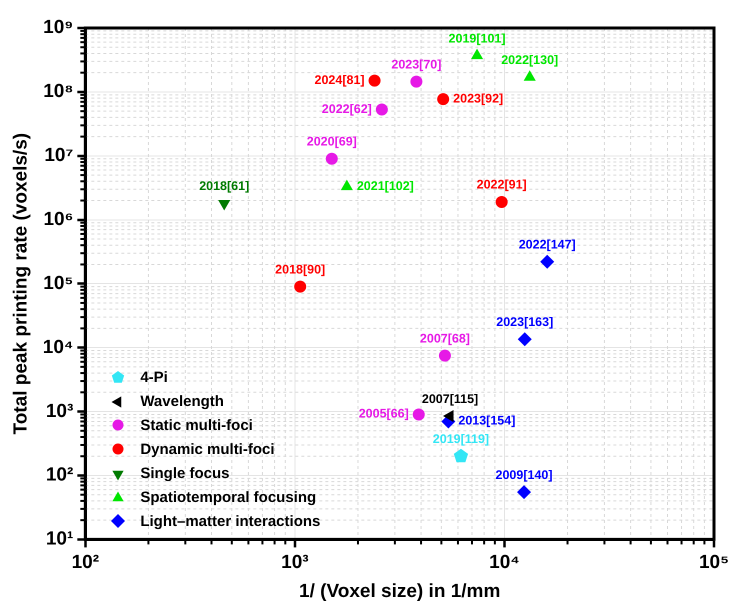 The width and height of the screenshot is (742, 613). I want to click on y-tick-label: 10⁹, so click(58, 27).